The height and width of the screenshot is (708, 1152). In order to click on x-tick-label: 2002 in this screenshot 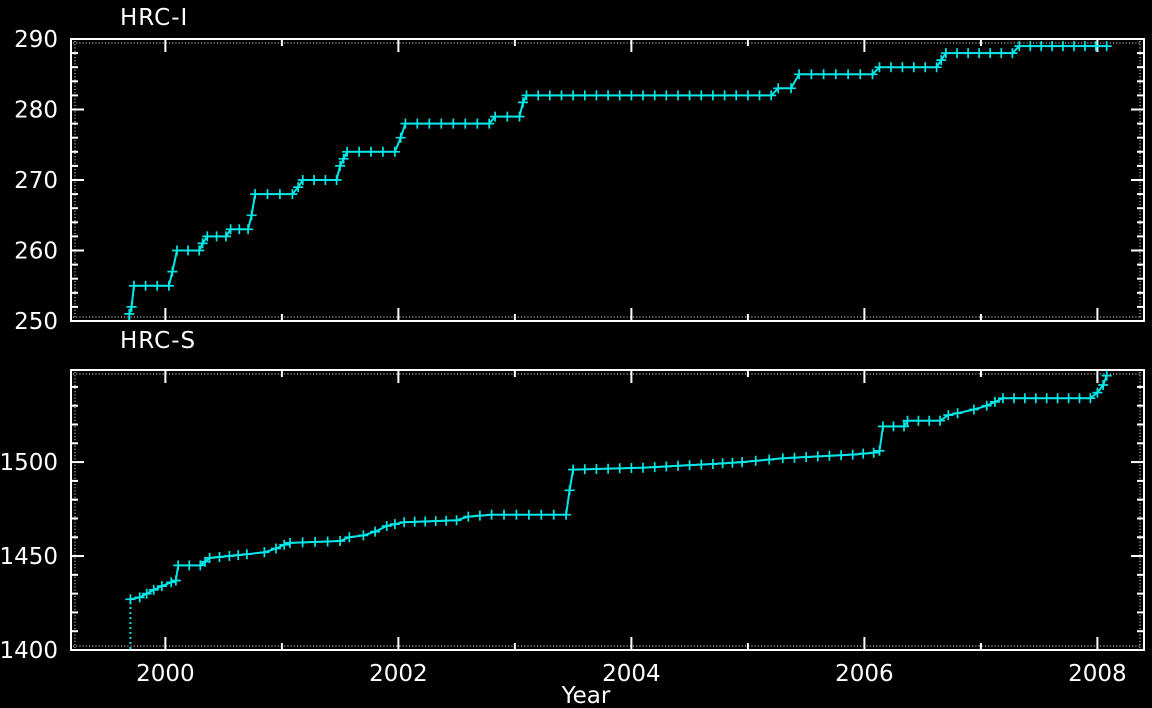, I will do `click(398, 674)`.